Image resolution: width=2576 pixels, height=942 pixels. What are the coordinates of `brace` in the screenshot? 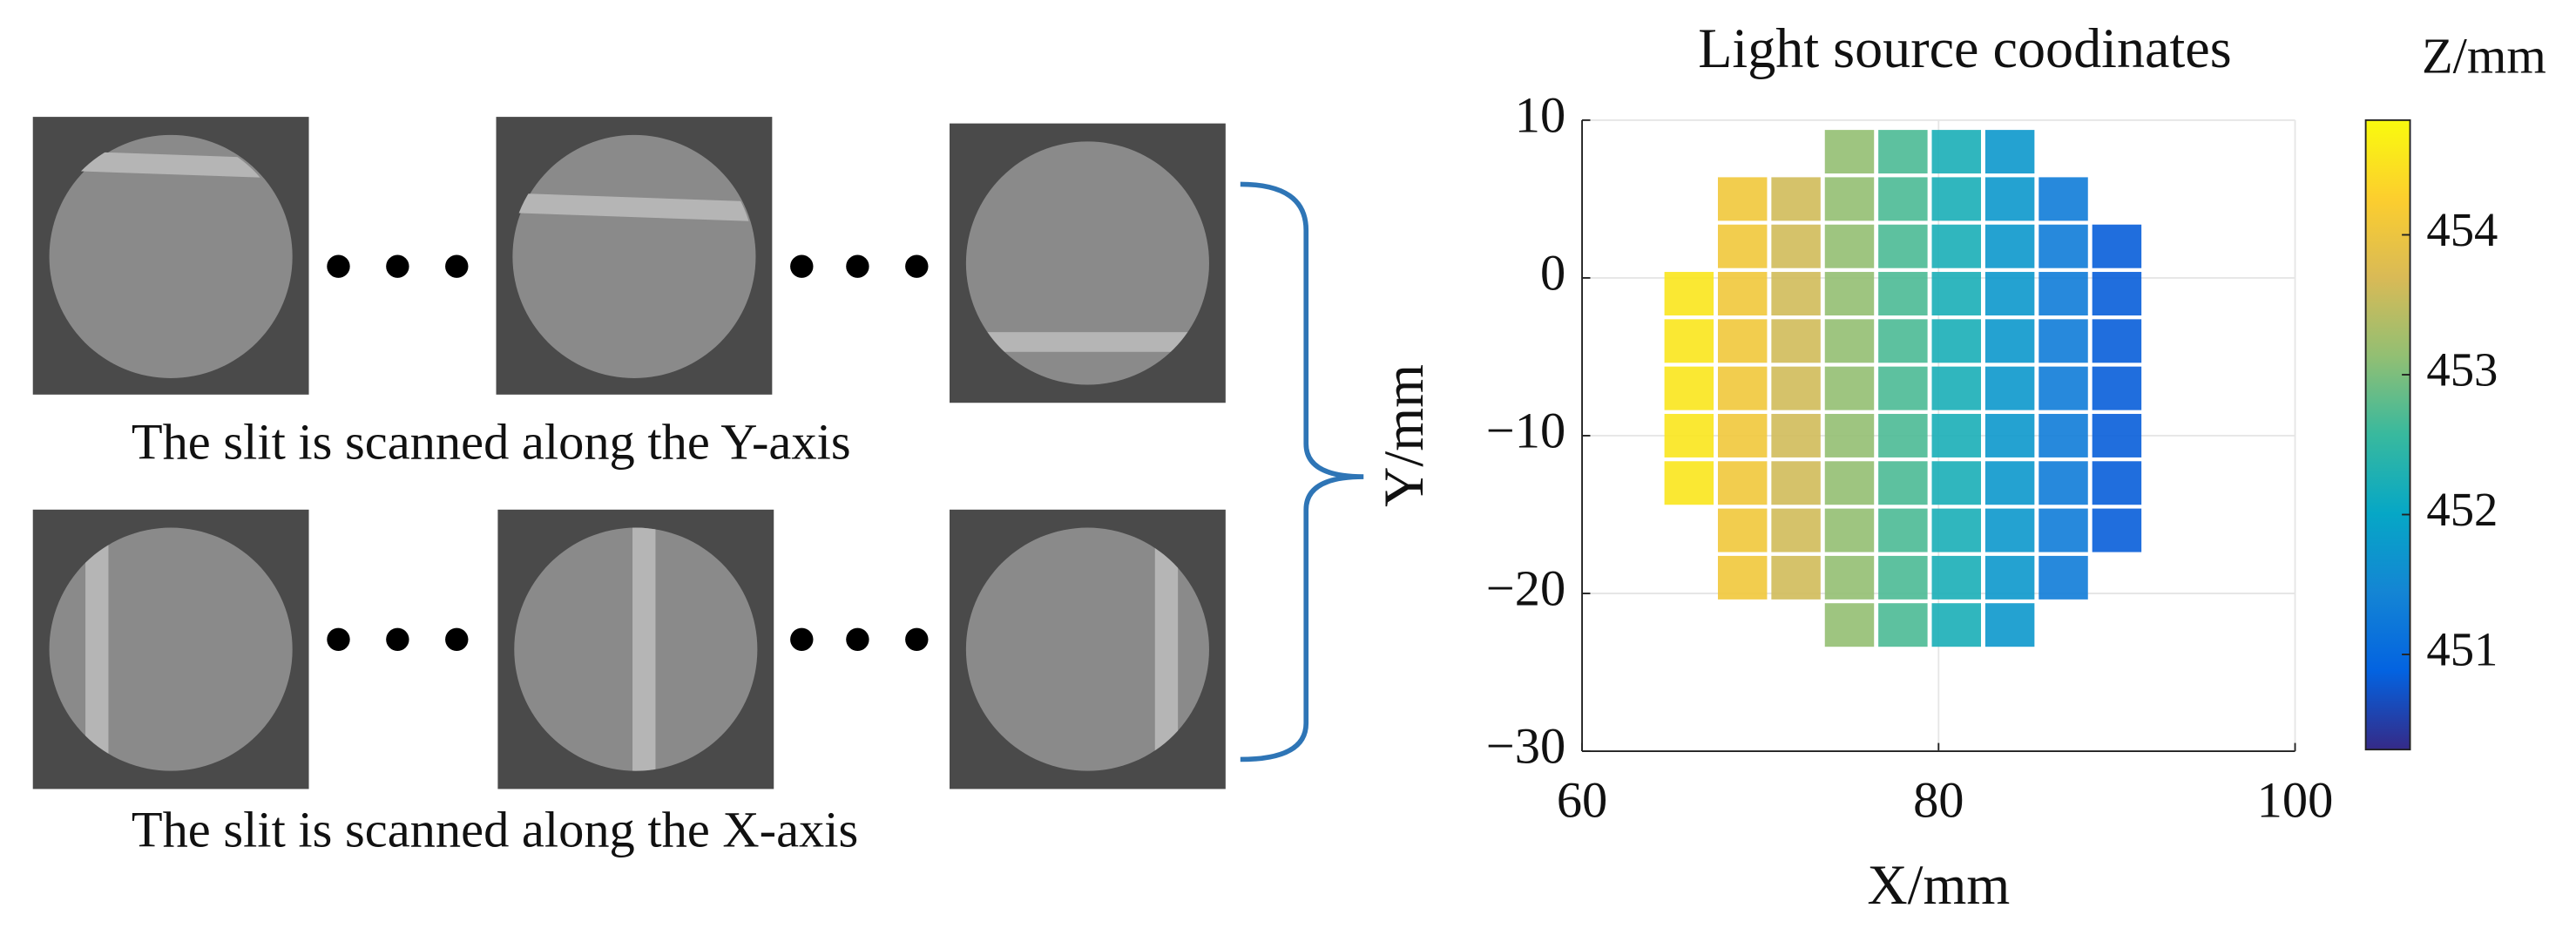 It's located at (1302, 471).